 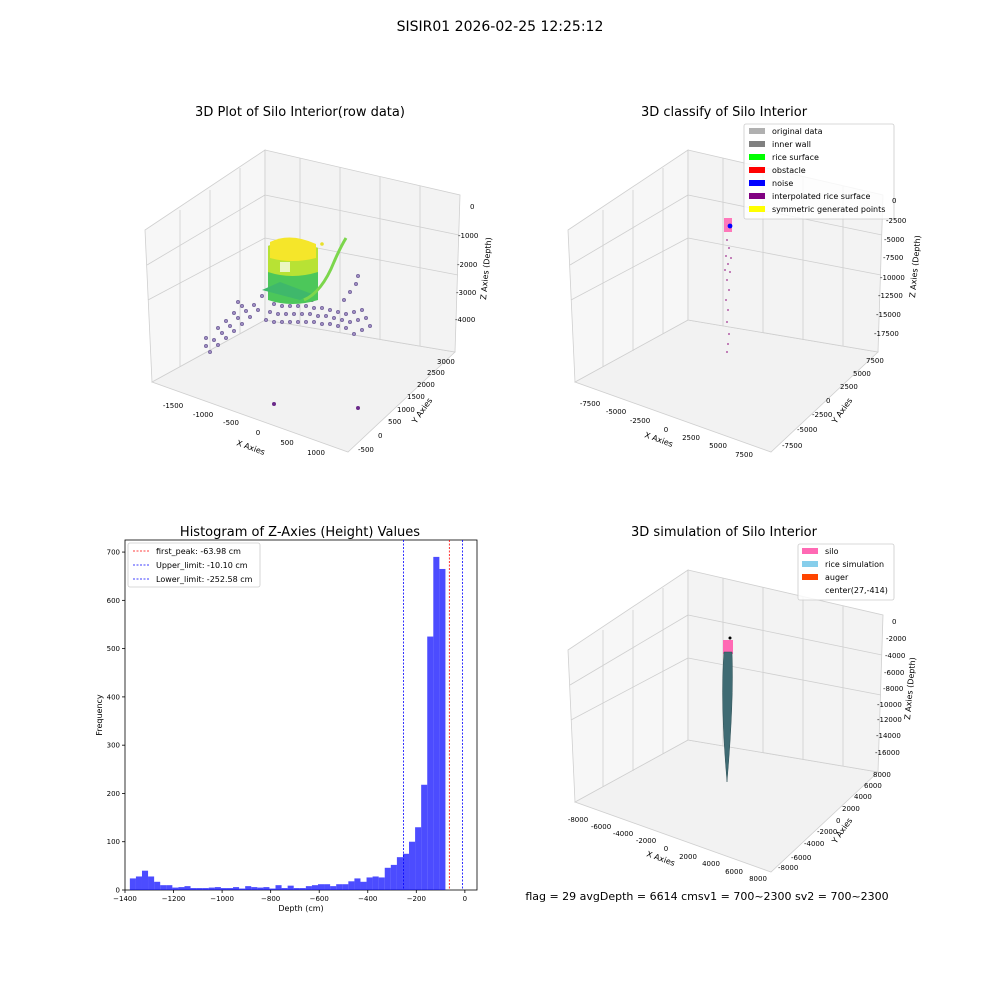 What do you see at coordinates (895, 656) in the screenshot?
I see `panel4-ztick: -4000` at bounding box center [895, 656].